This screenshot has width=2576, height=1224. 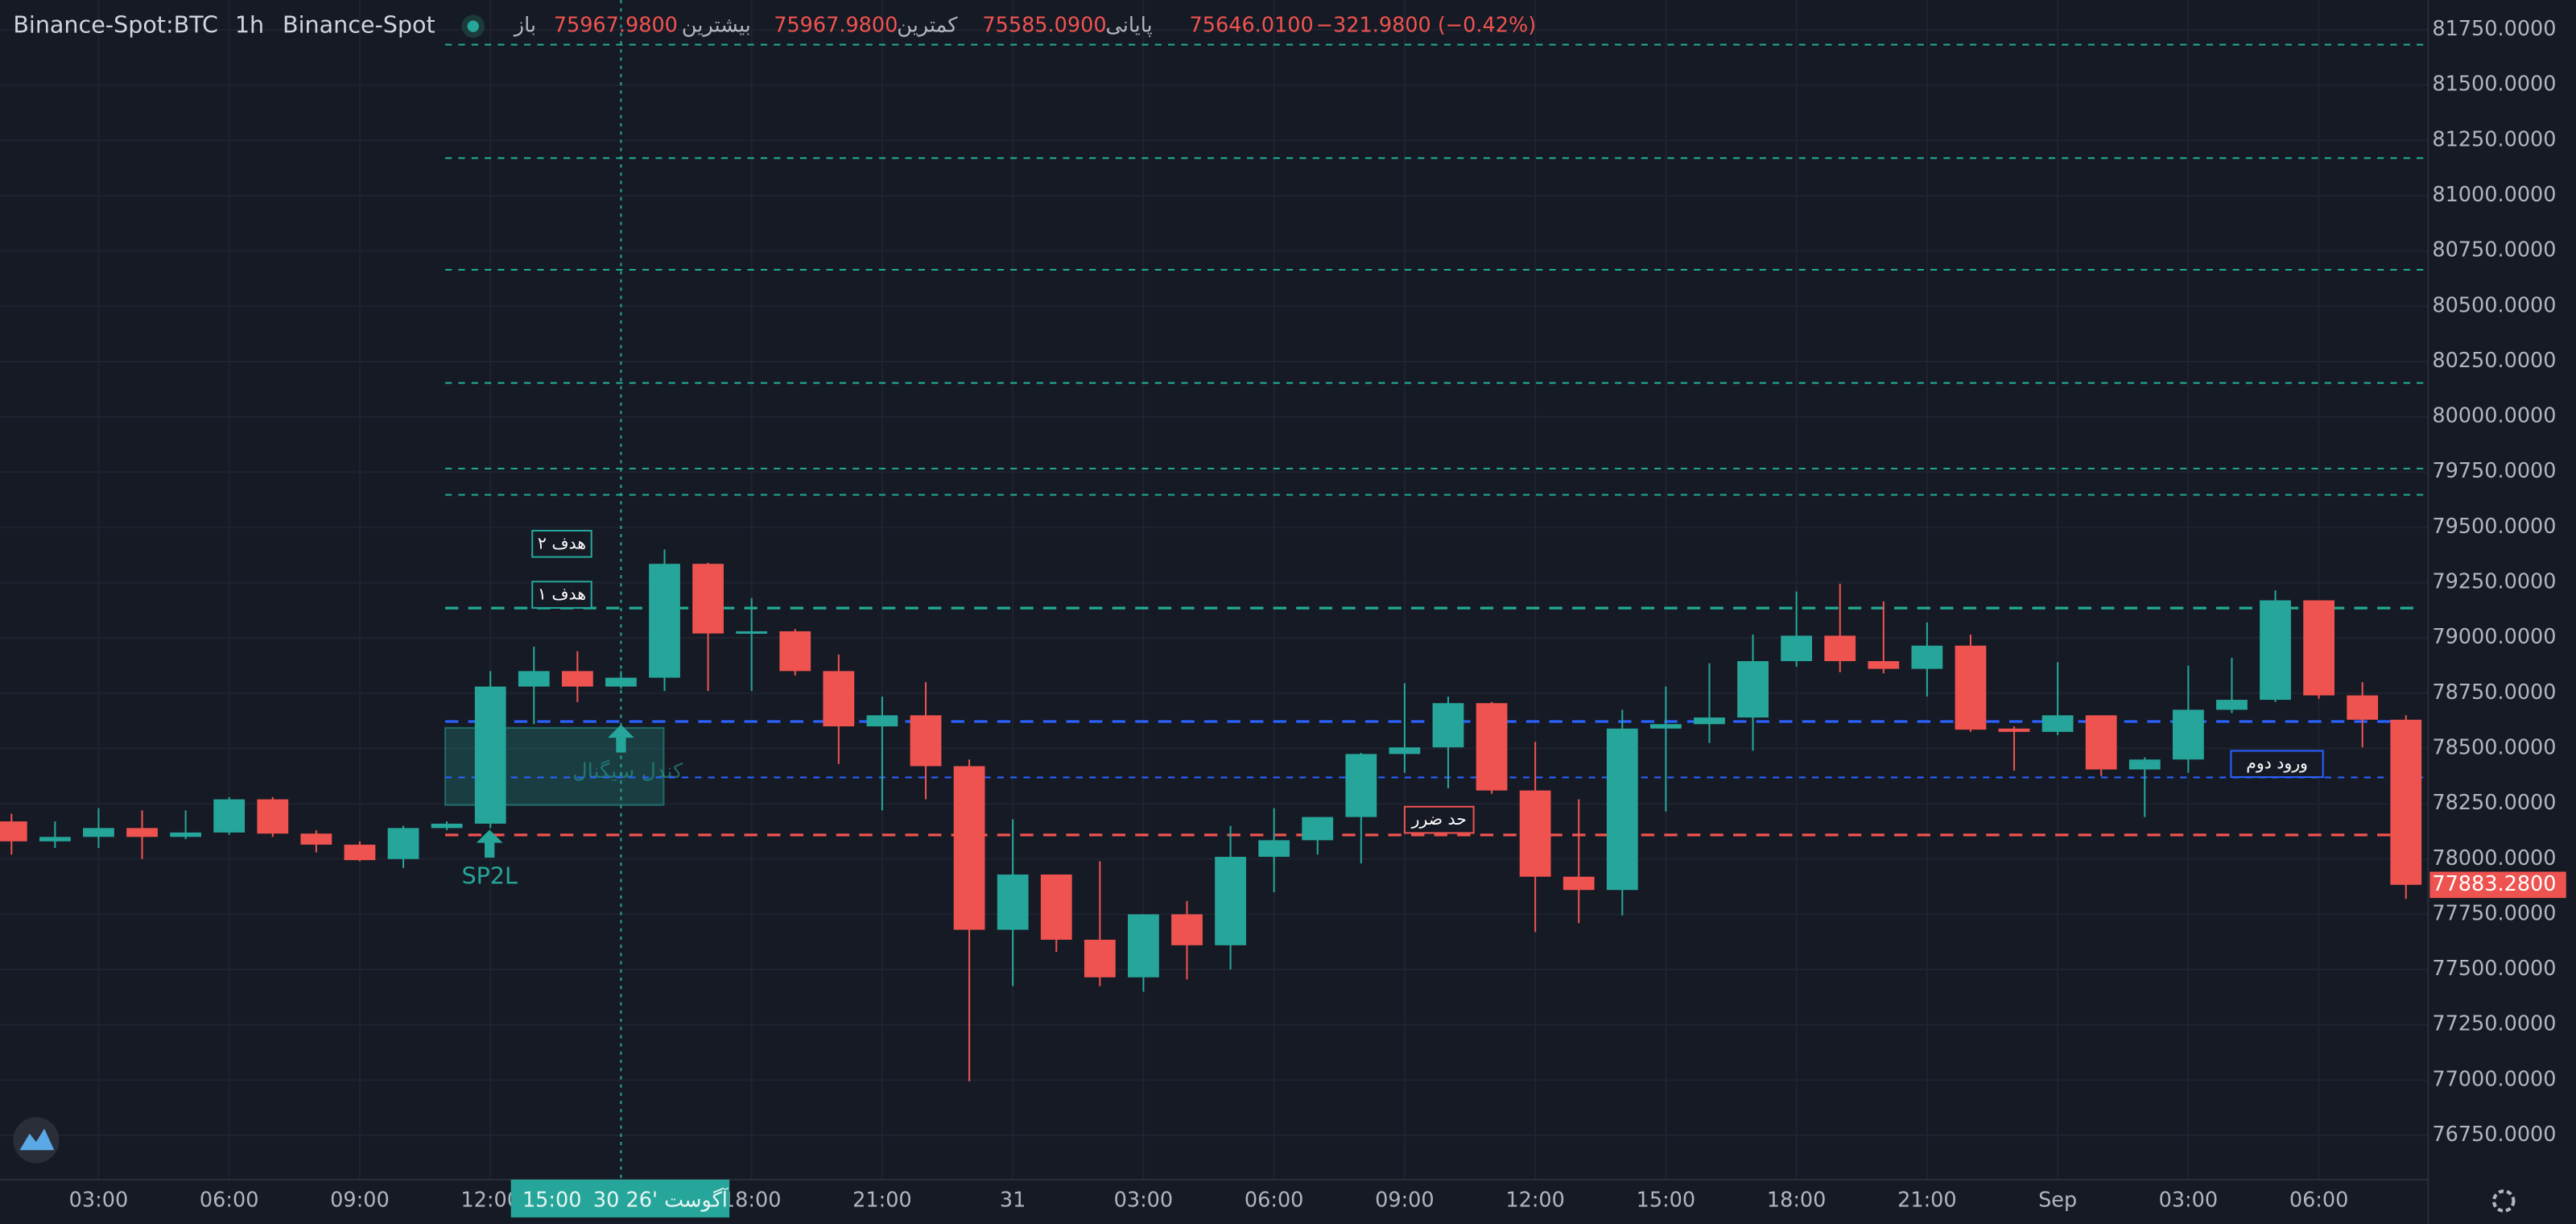 What do you see at coordinates (249, 25) in the screenshot?
I see `interval: 1h` at bounding box center [249, 25].